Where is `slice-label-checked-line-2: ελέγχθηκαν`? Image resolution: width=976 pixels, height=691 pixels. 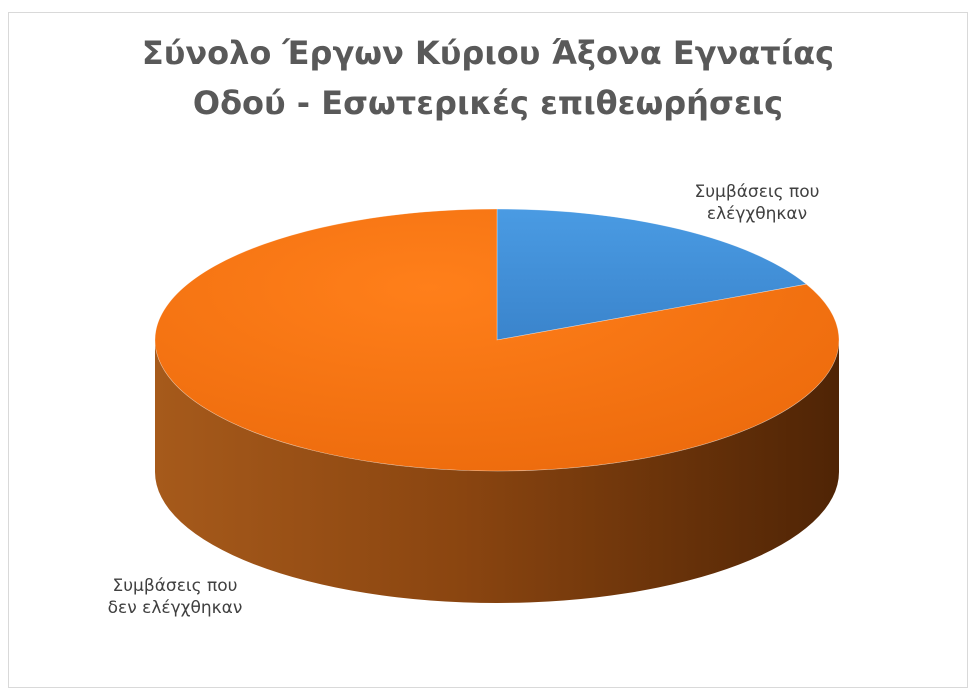 slice-label-checked-line-2: ελέγχθηκαν is located at coordinates (757, 214).